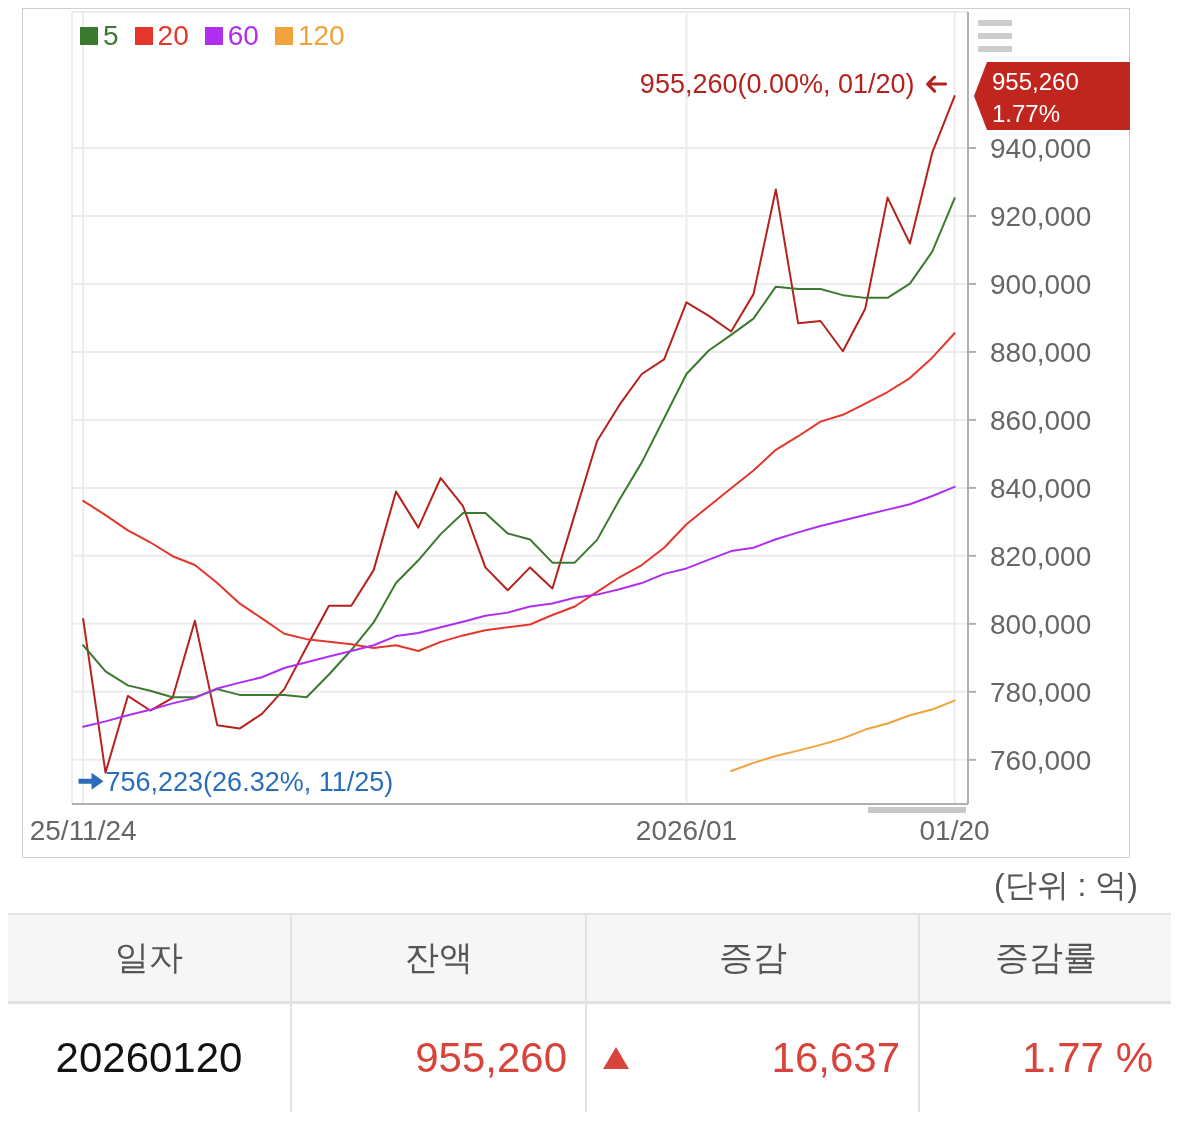  I want to click on legend-label: 20, so click(173, 35).